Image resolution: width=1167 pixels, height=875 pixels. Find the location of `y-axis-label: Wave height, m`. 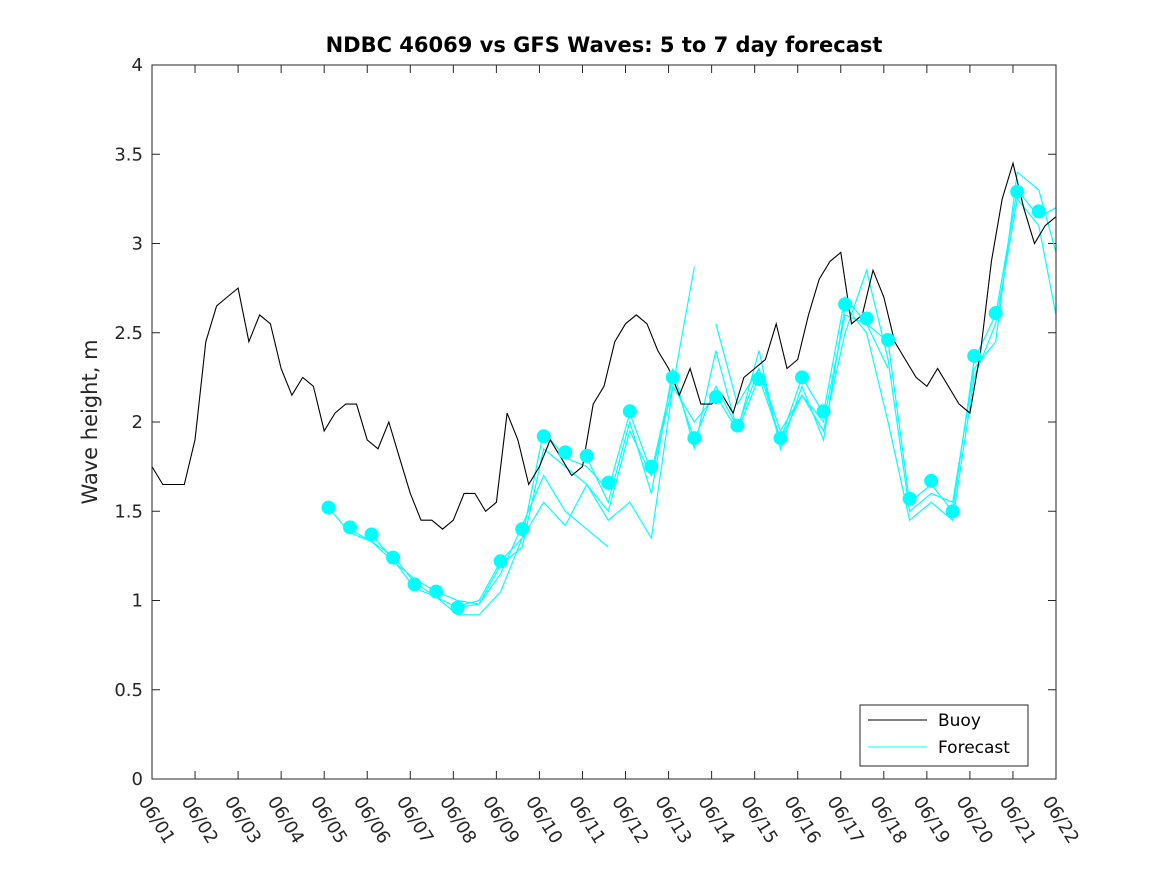

y-axis-label: Wave height, m is located at coordinates (90, 421).